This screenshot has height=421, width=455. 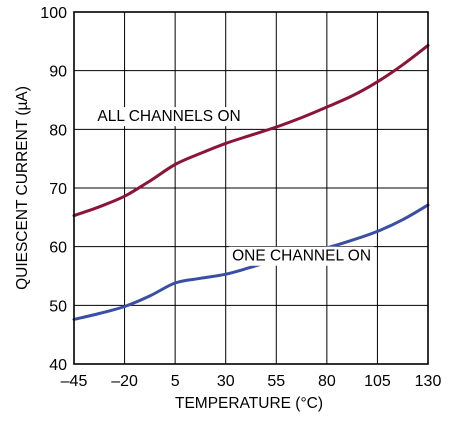 What do you see at coordinates (58, 189) in the screenshot?
I see `y-tick-label: 70` at bounding box center [58, 189].